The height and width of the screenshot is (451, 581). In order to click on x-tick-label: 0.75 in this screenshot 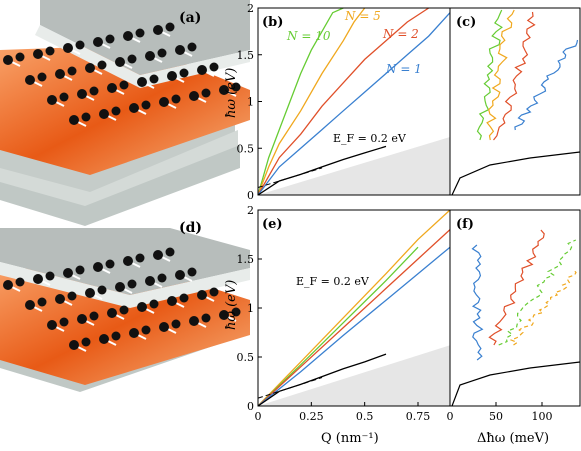, I will do `click(418, 416)`.